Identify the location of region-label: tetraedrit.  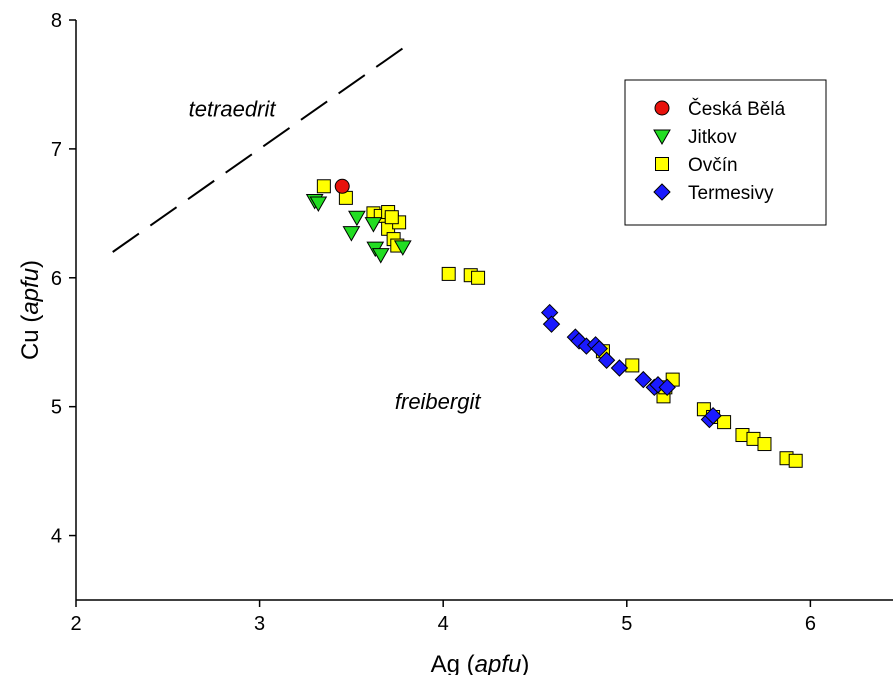
(233, 109).